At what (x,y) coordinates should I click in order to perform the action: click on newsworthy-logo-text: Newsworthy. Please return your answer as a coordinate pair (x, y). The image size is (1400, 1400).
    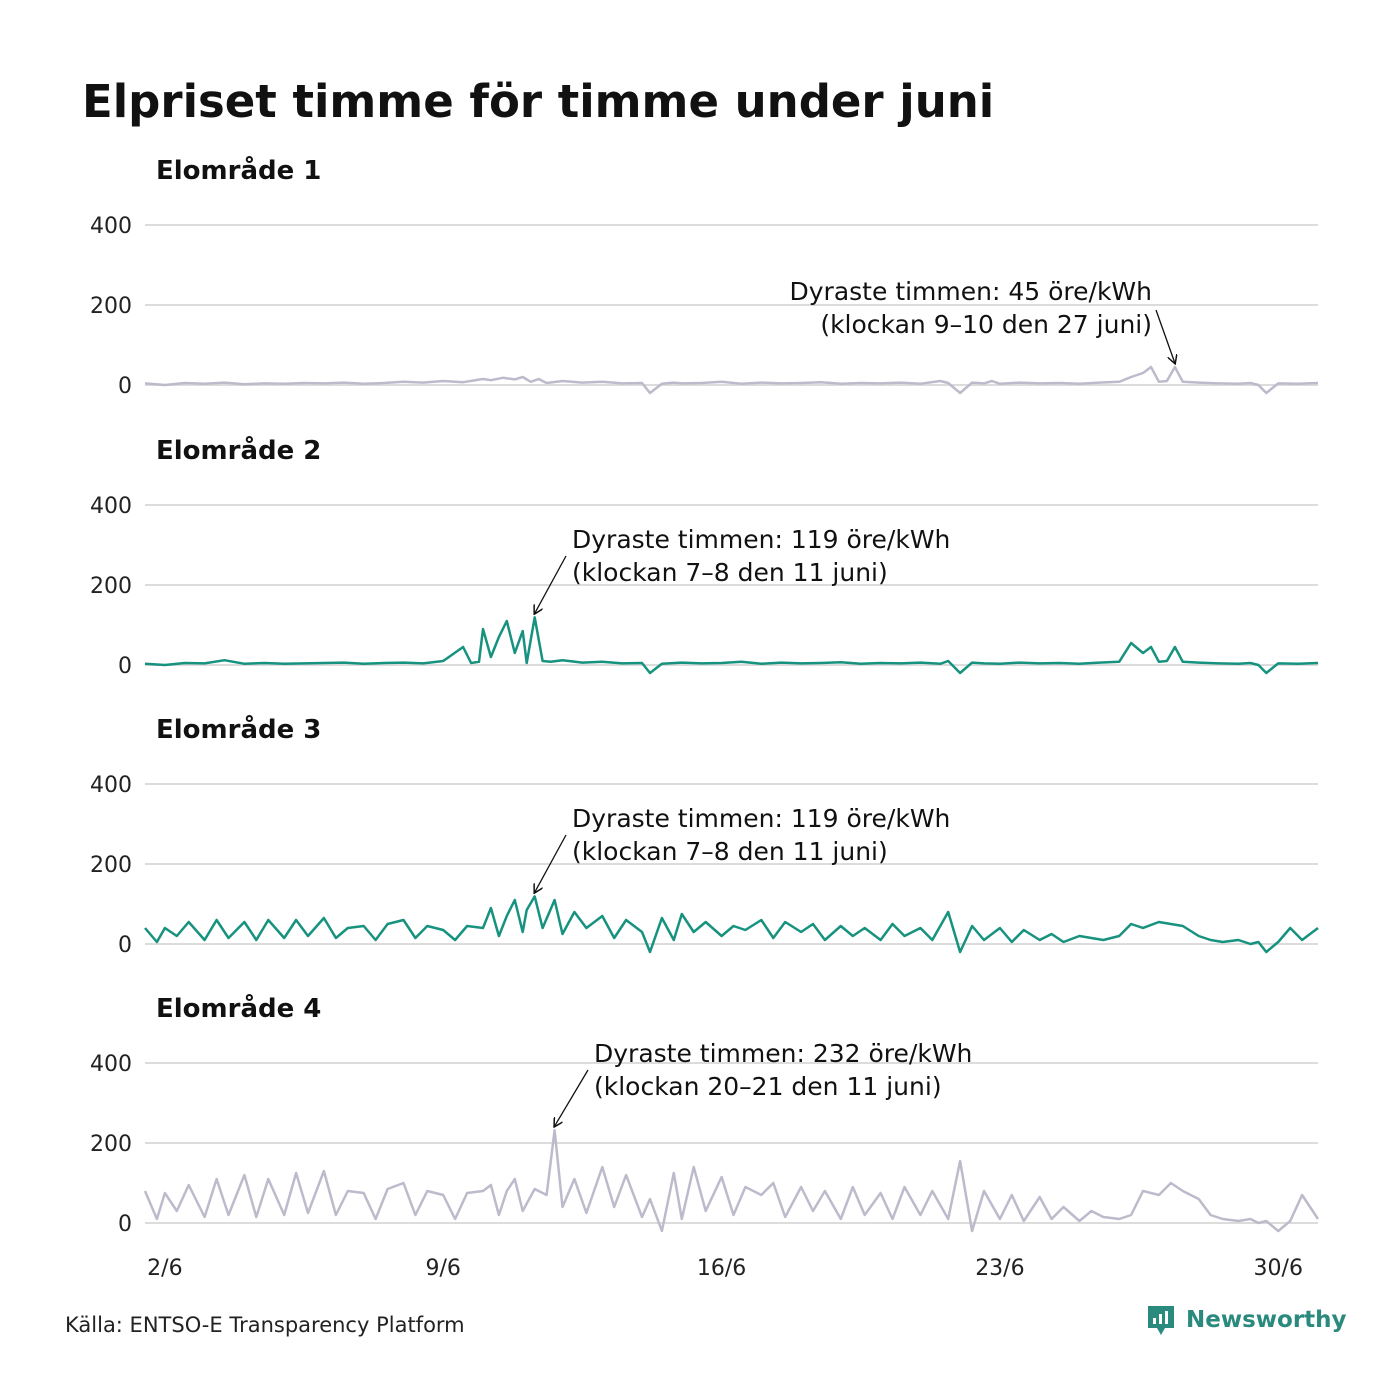
    Looking at the image, I should click on (1266, 1320).